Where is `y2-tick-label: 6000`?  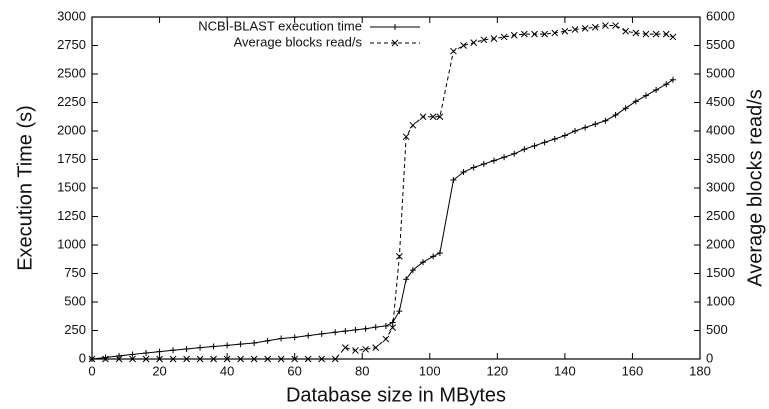
y2-tick-label: 6000 is located at coordinates (720, 15).